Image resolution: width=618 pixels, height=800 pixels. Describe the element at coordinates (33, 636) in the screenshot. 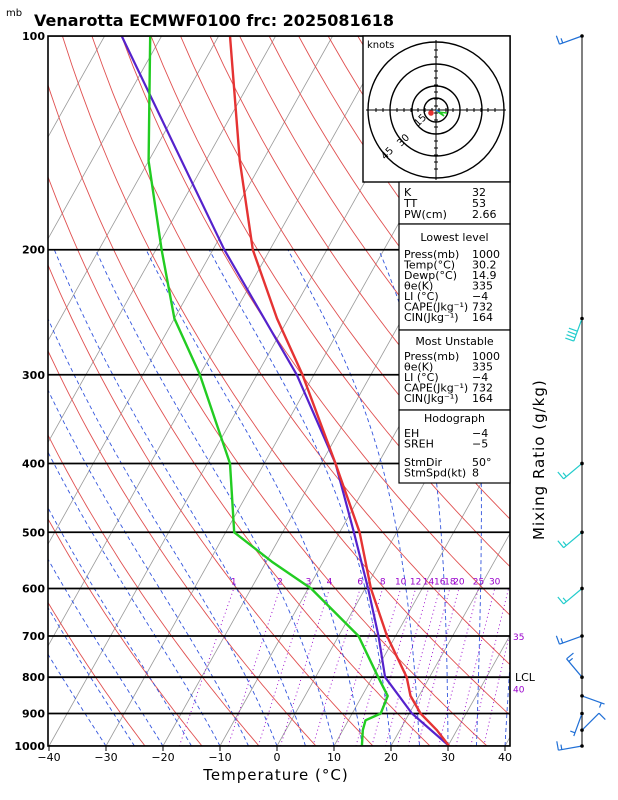

I see `pressure-tick-label: 700` at that location.